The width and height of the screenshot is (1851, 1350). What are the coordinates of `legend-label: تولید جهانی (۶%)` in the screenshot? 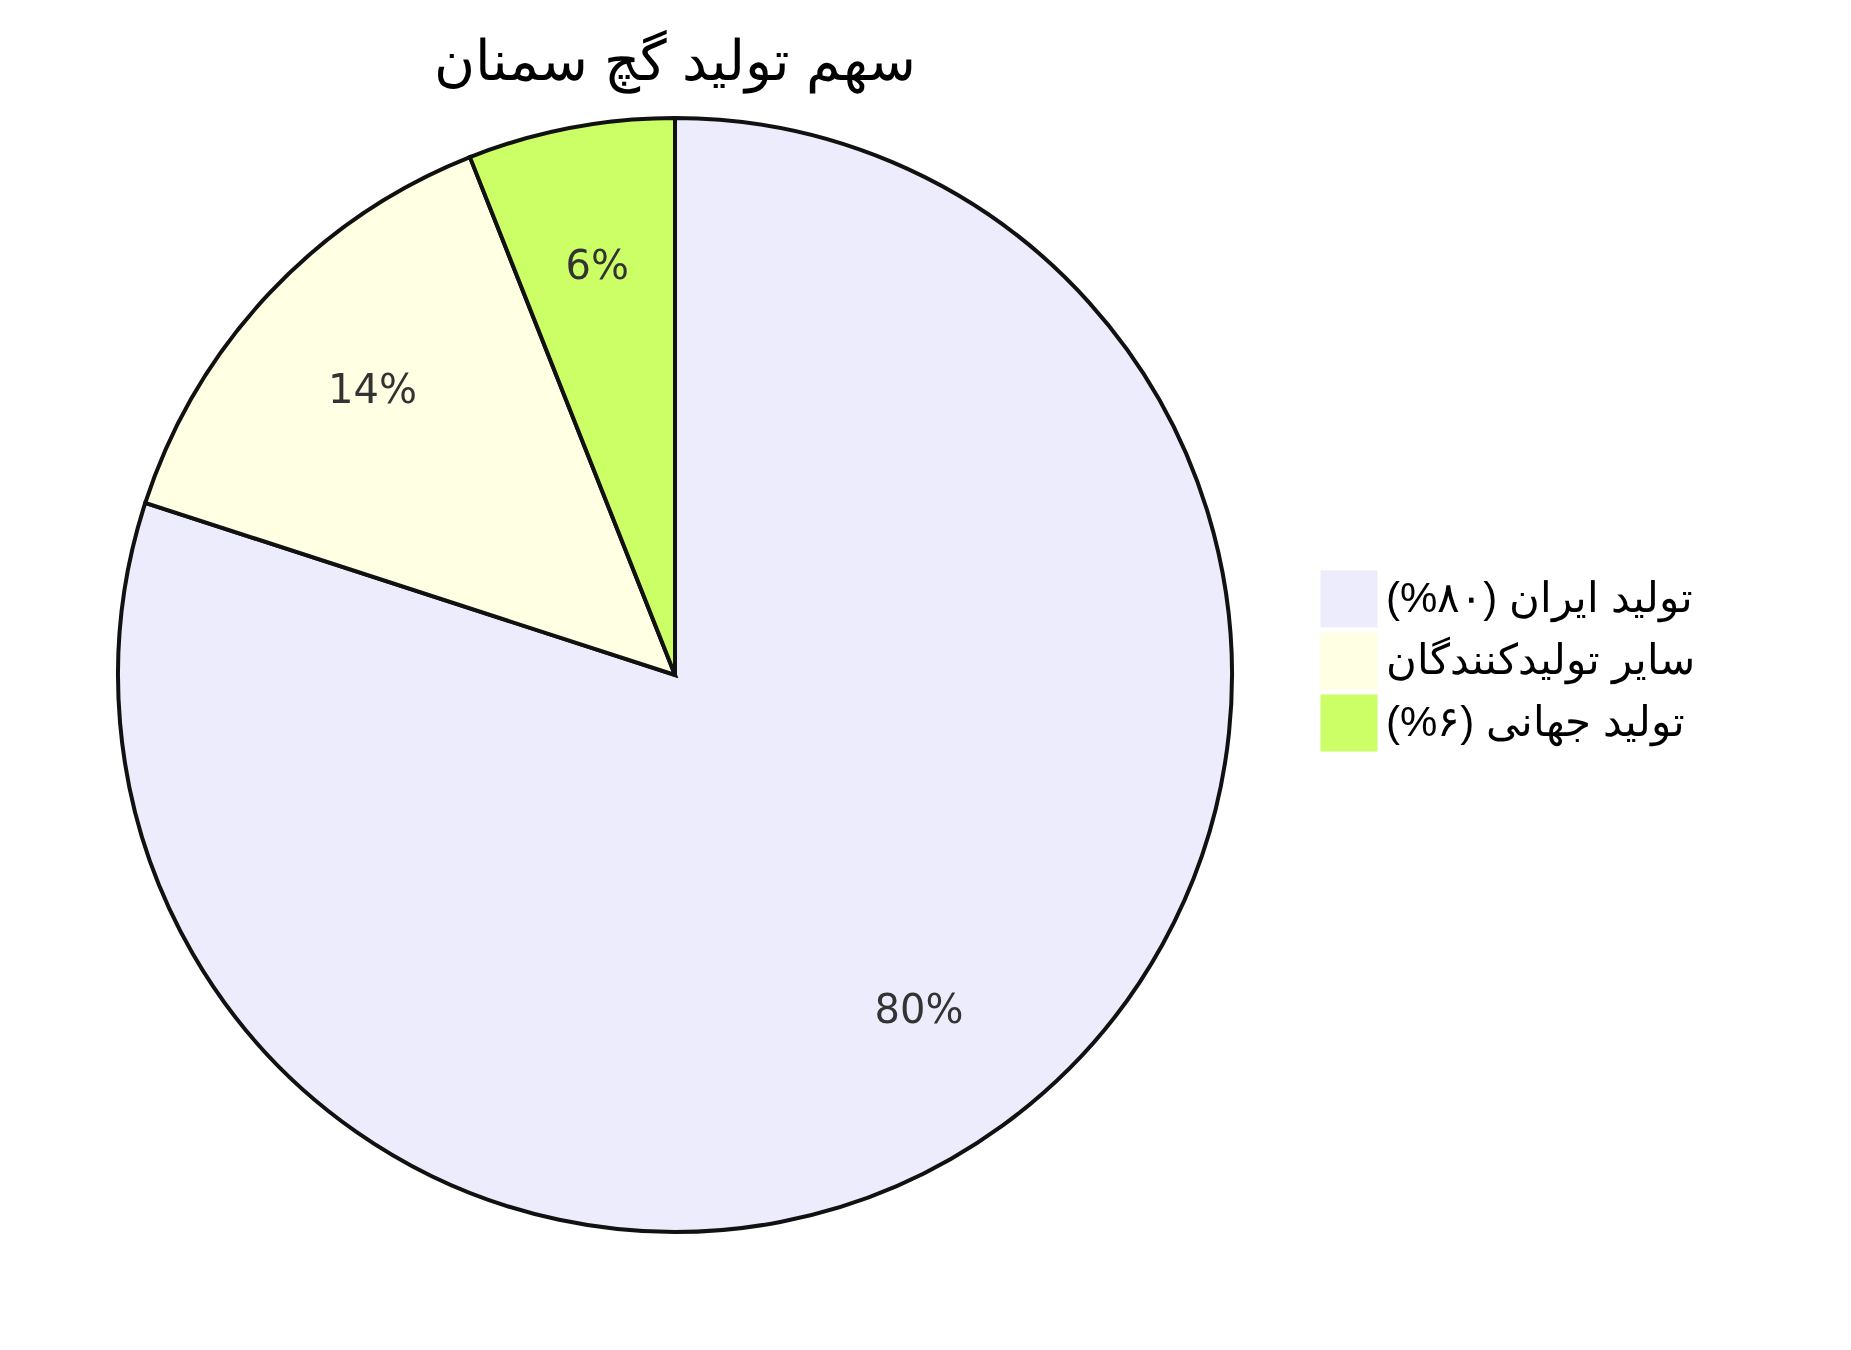 It's located at (1535, 722).